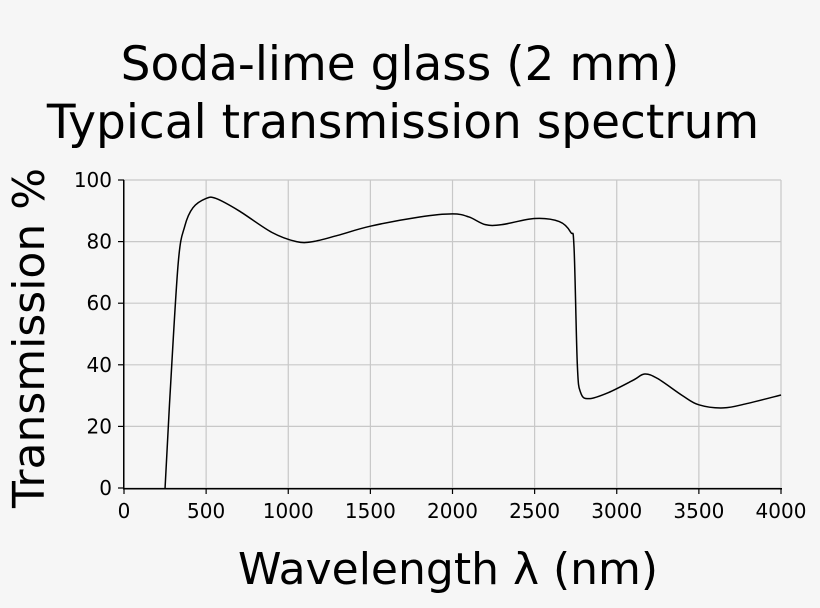  I want to click on plot-frame-bottom, so click(452, 489).